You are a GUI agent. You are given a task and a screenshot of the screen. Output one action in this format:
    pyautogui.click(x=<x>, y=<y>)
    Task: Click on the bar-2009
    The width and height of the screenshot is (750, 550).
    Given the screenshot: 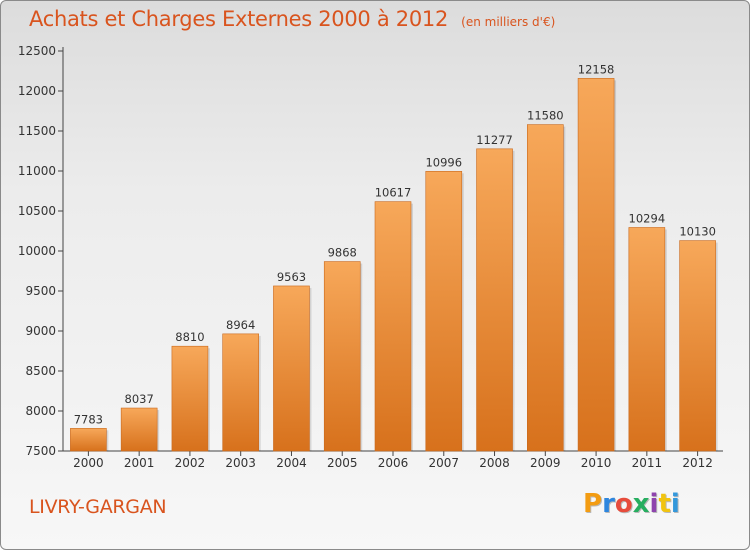 What is the action you would take?
    pyautogui.click(x=545, y=288)
    